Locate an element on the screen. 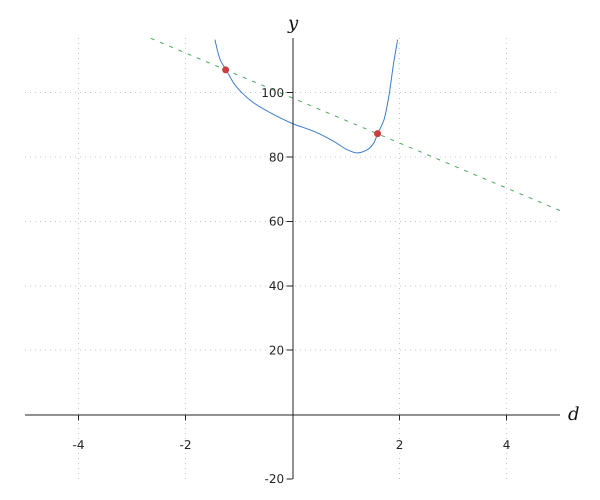  x-tick-label: -4 is located at coordinates (78, 445).